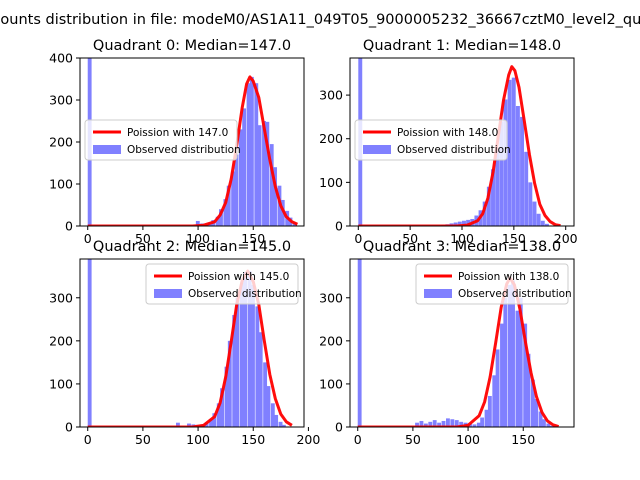 This screenshot has width=640, height=480. What do you see at coordinates (462, 46) in the screenshot?
I see `quadrant-1-title: Quadrant 1: Median=148.0` at bounding box center [462, 46].